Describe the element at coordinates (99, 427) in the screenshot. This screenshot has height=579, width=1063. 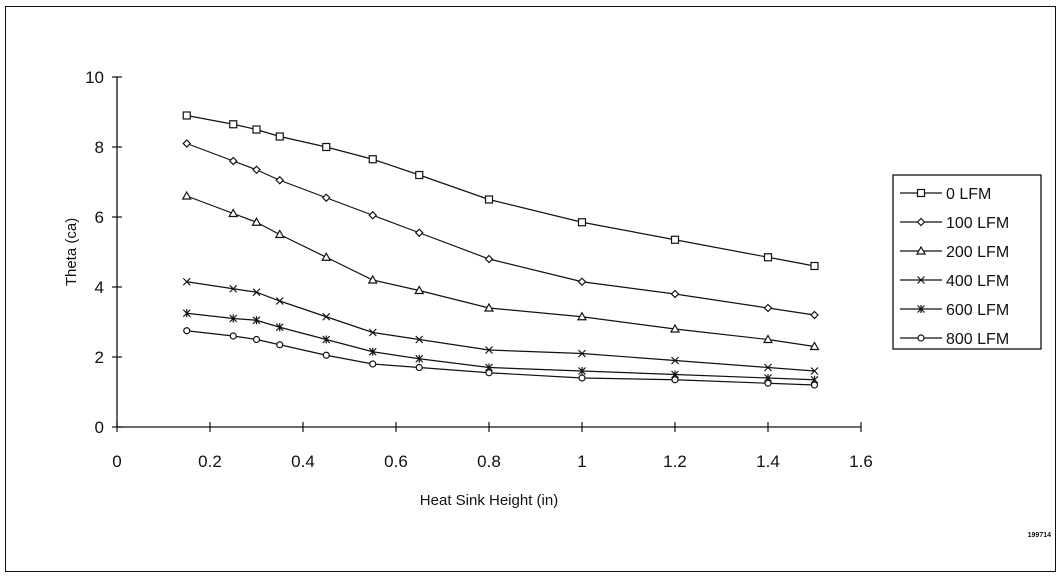
I see `y-tick-label: 0` at that location.